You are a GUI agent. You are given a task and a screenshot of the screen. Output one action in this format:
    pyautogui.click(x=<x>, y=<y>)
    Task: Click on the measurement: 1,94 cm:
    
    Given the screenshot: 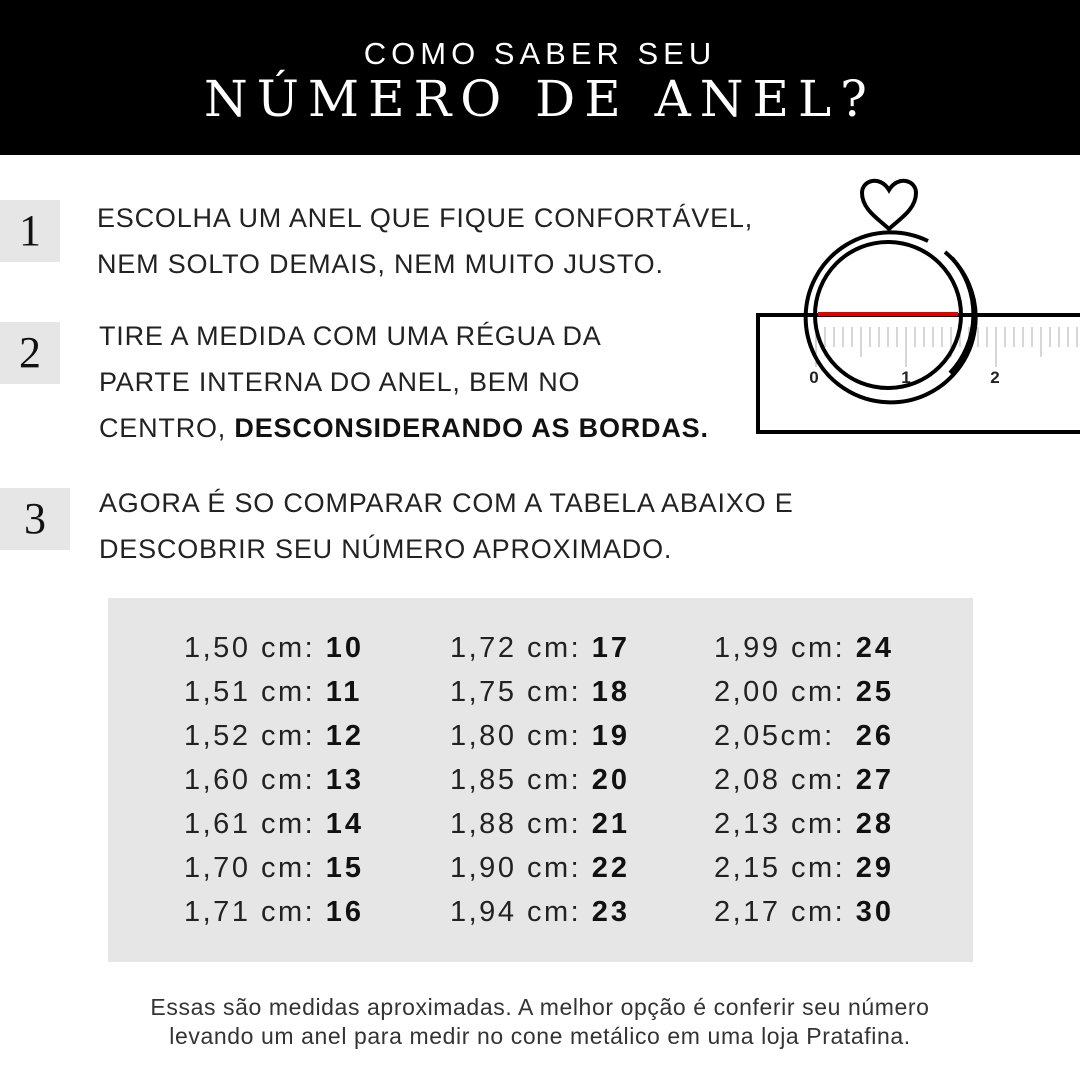 What is the action you would take?
    pyautogui.click(x=521, y=912)
    